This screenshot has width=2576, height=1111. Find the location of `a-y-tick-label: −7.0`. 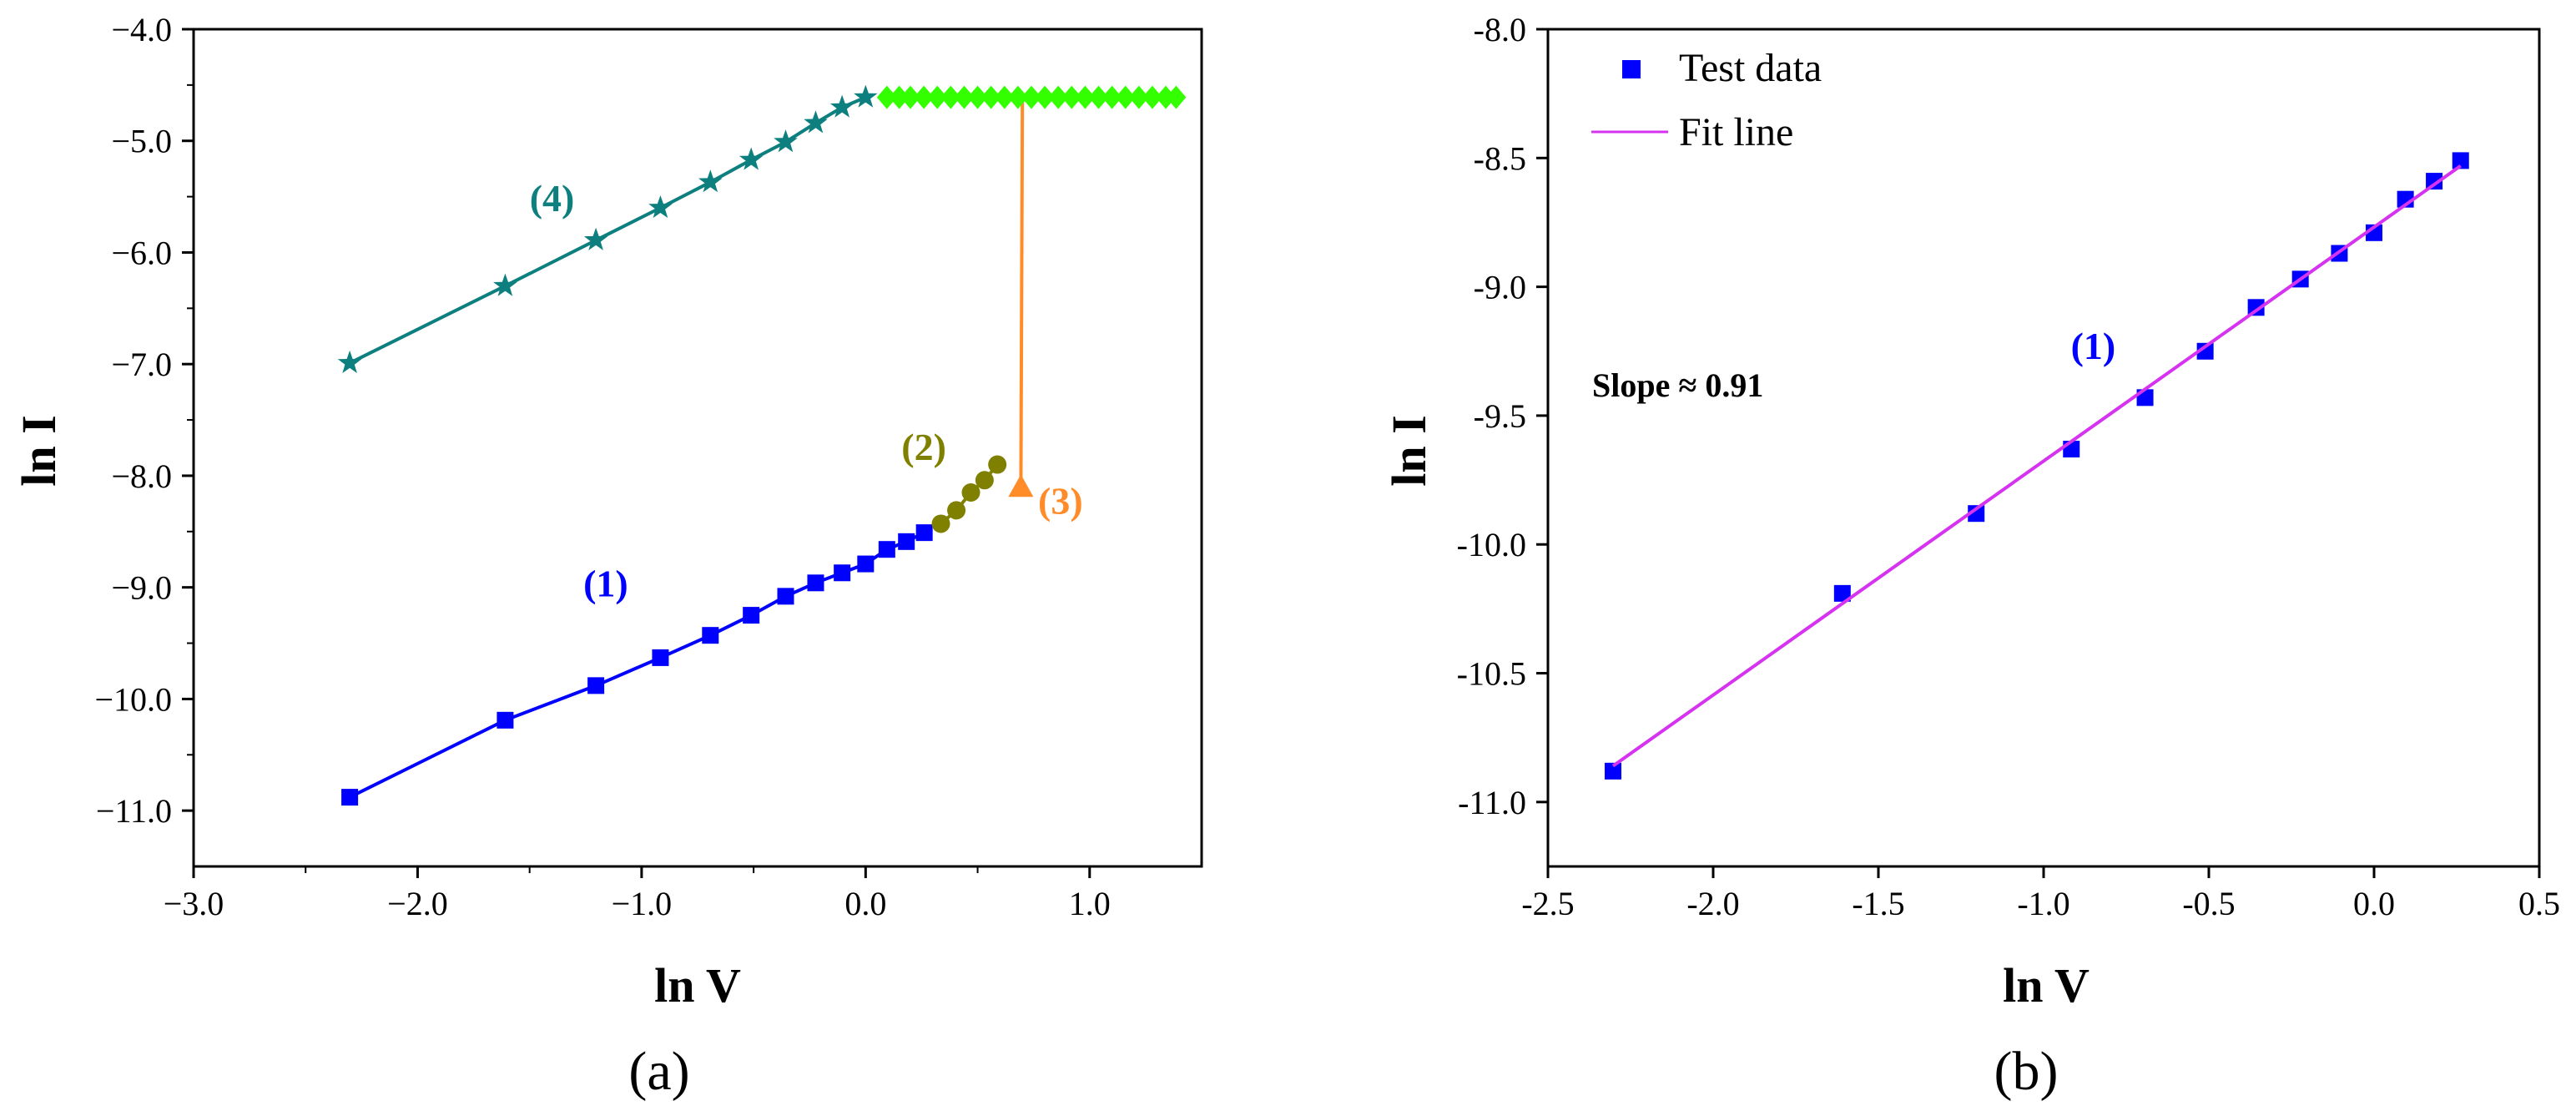

a-y-tick-label: −7.0 is located at coordinates (141, 364).